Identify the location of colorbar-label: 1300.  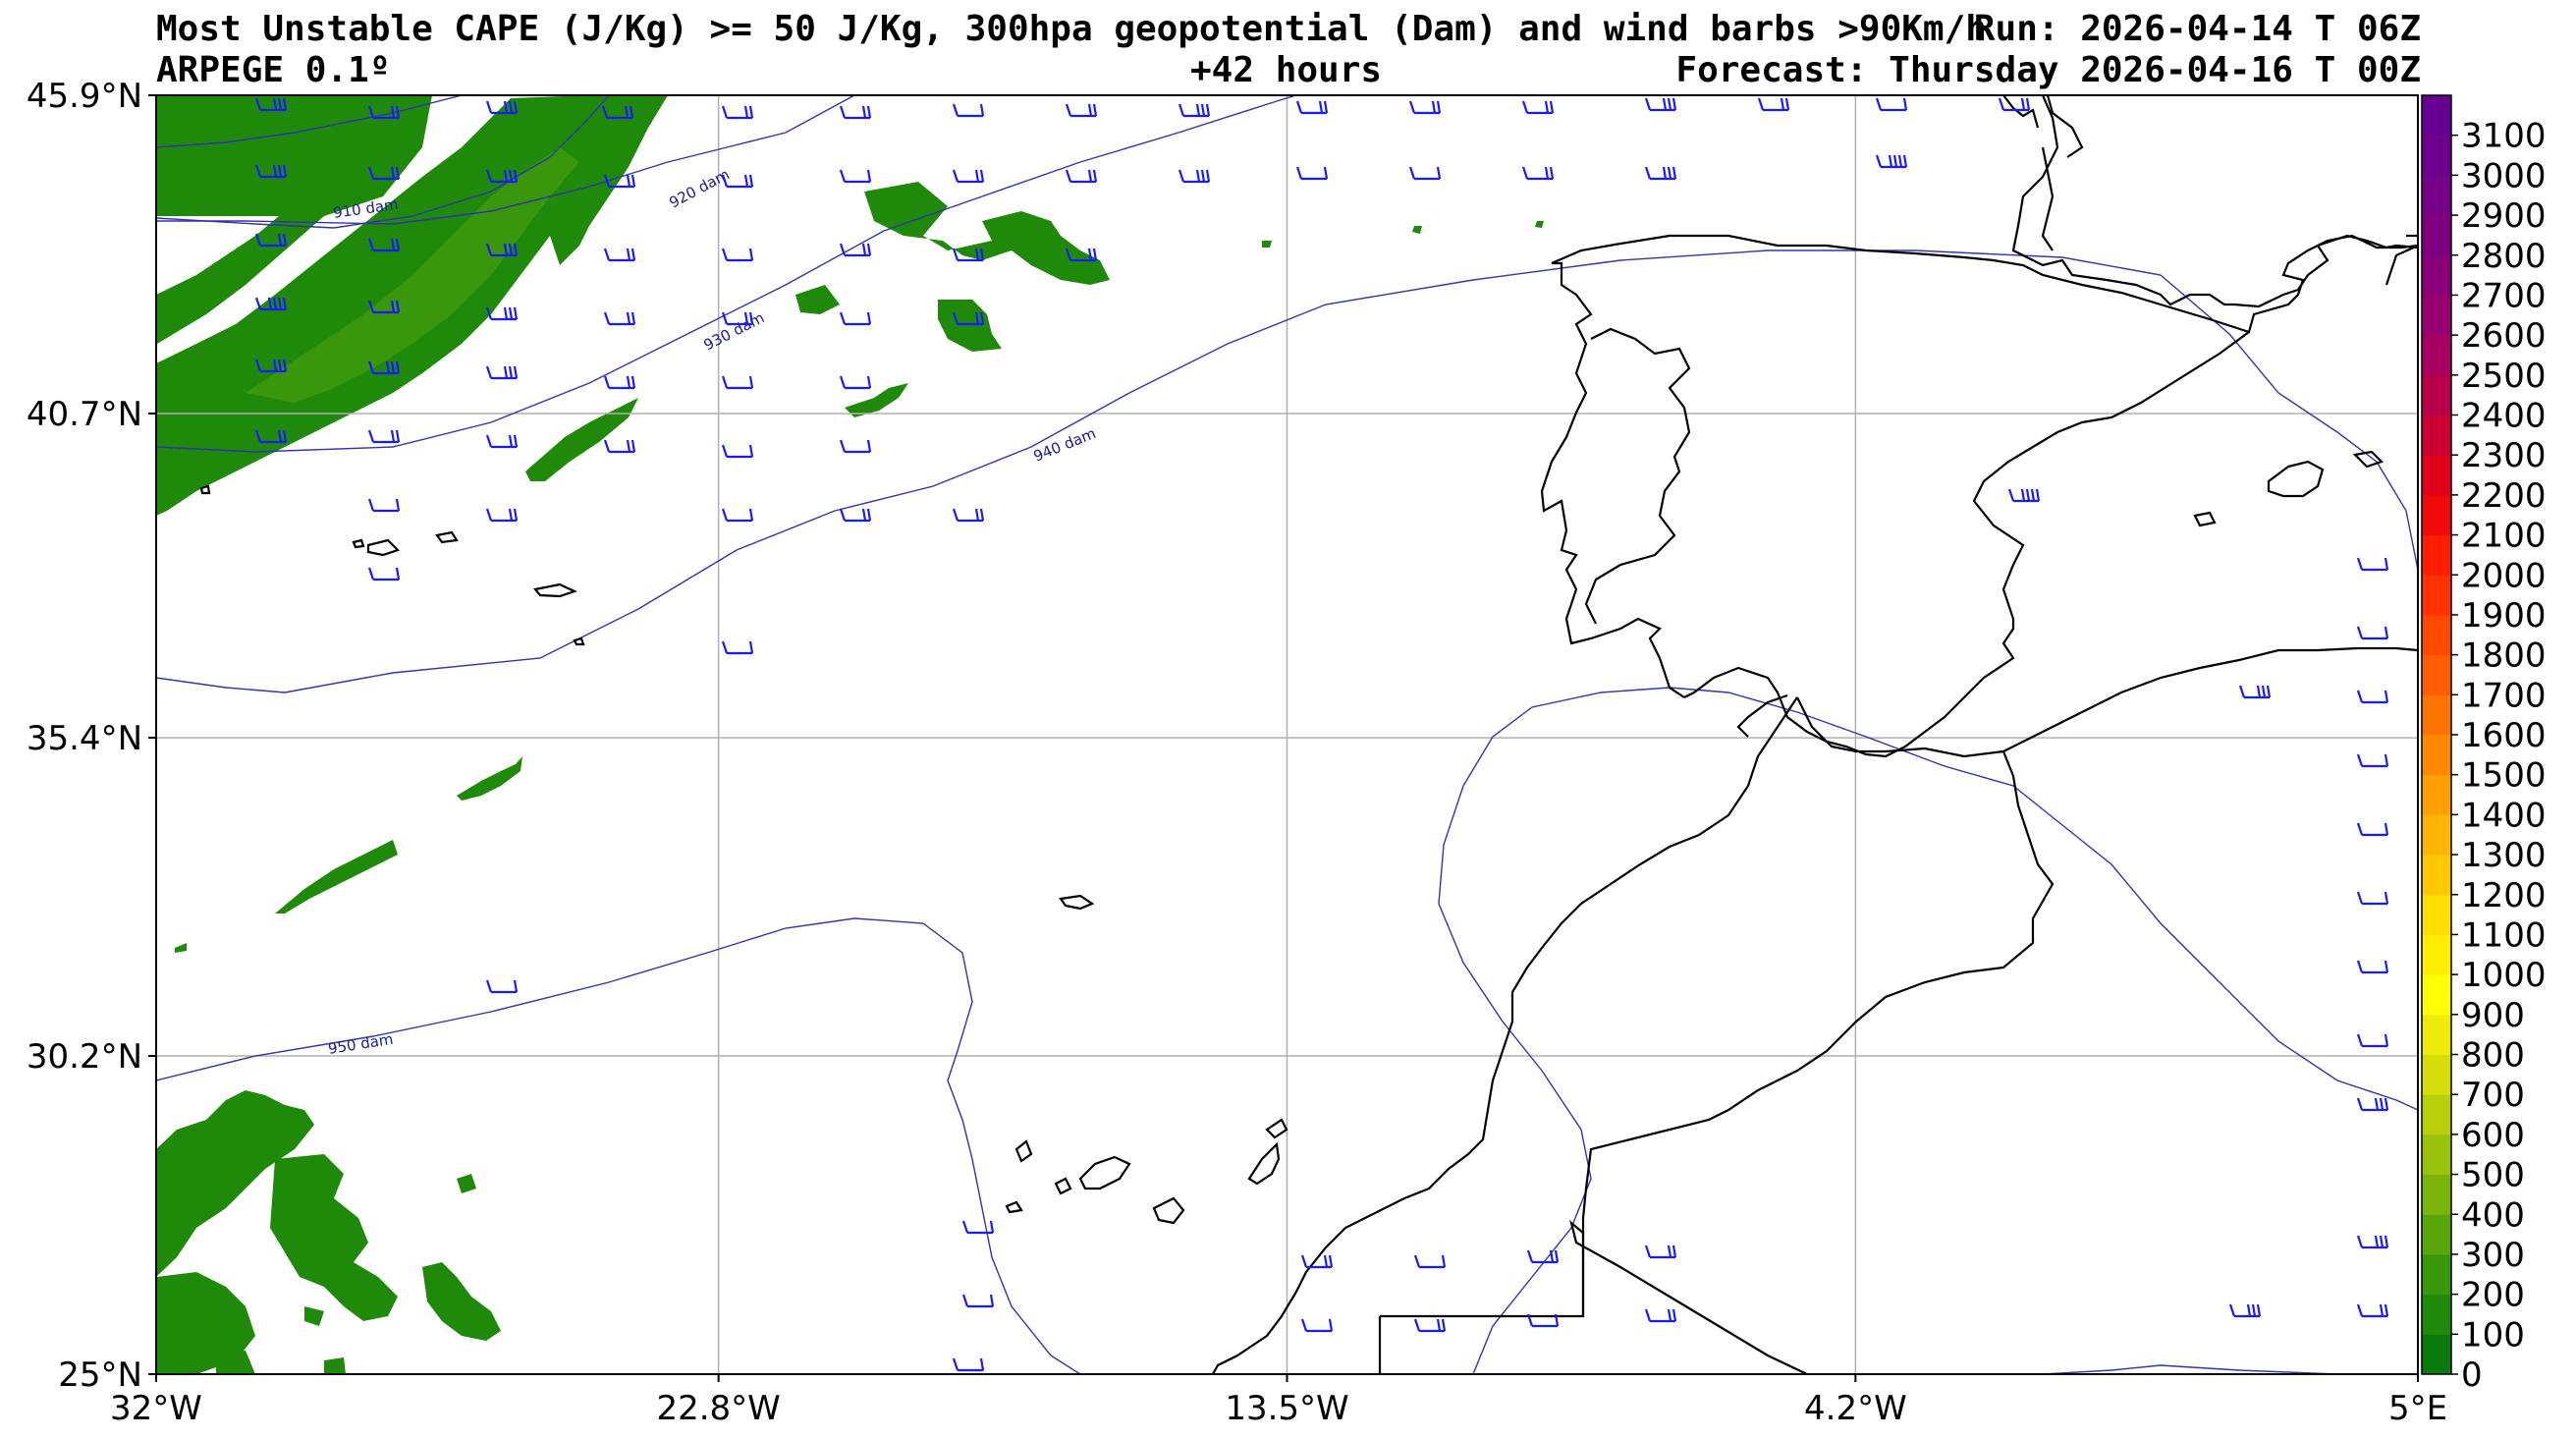
(2504, 856).